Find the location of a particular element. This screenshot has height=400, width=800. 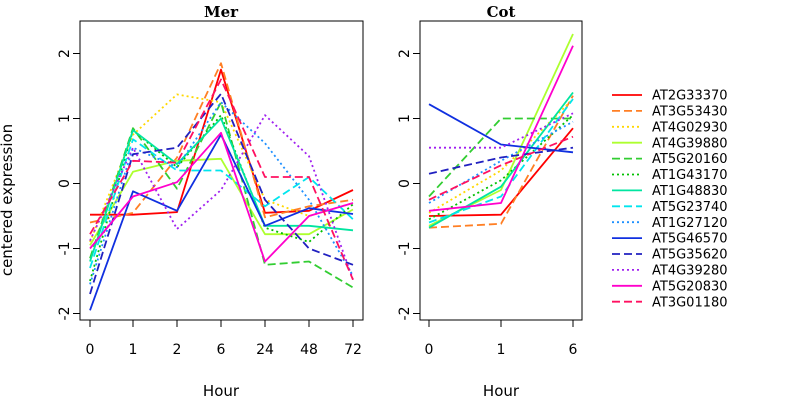

cot-x-tick-label: 0 is located at coordinates (429, 350).